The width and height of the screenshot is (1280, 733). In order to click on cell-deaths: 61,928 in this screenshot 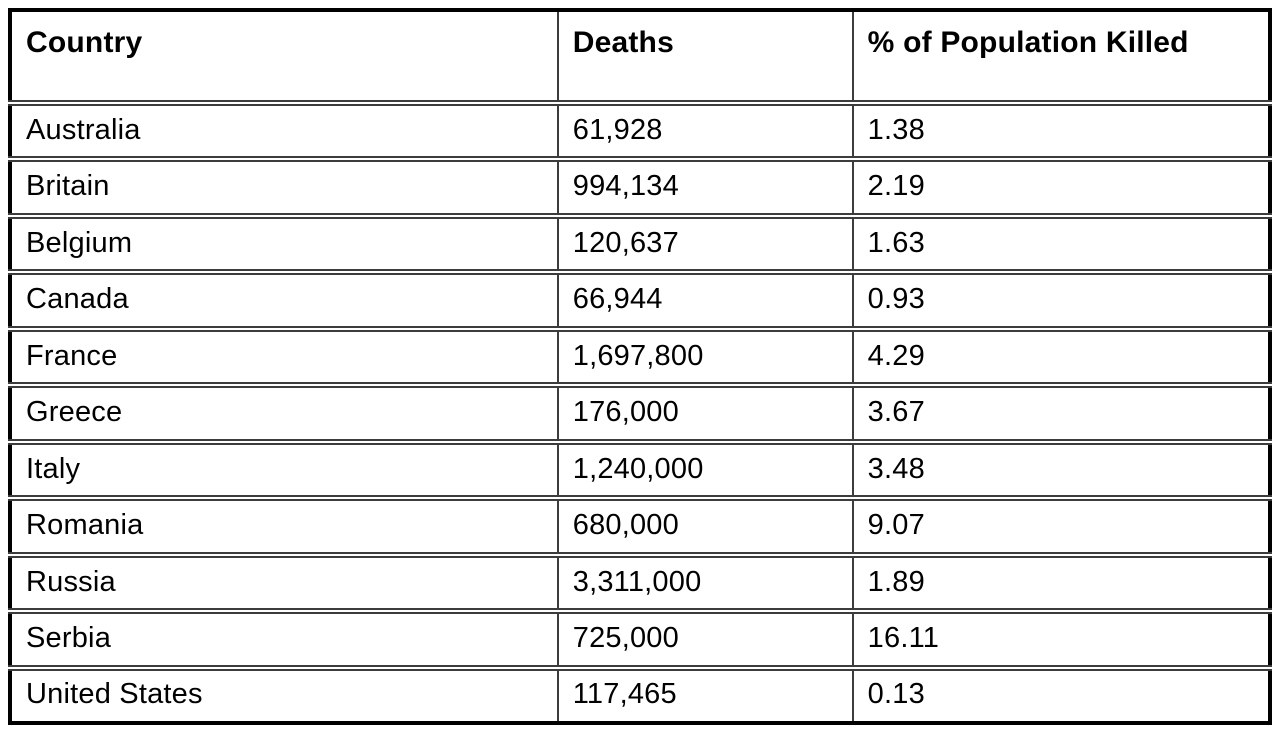, I will do `click(704, 133)`.